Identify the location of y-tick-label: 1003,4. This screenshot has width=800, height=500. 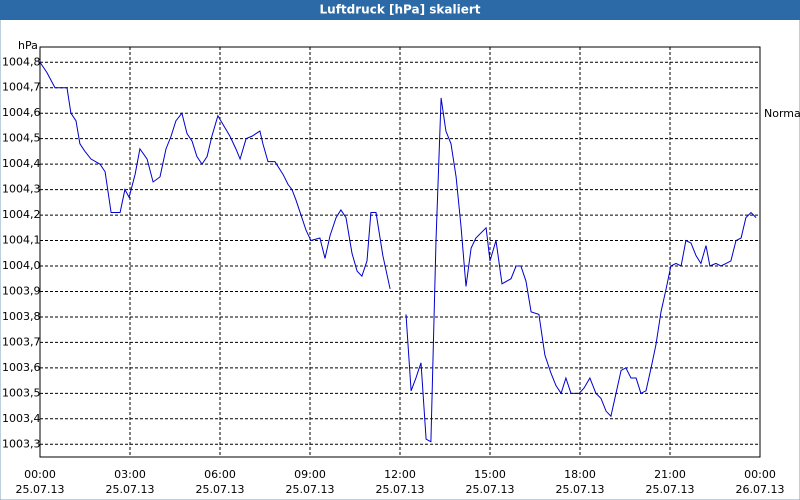
(21, 418).